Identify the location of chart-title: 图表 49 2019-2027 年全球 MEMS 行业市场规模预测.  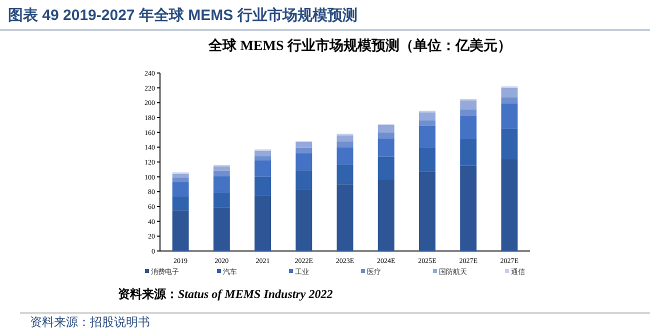
(183, 15).